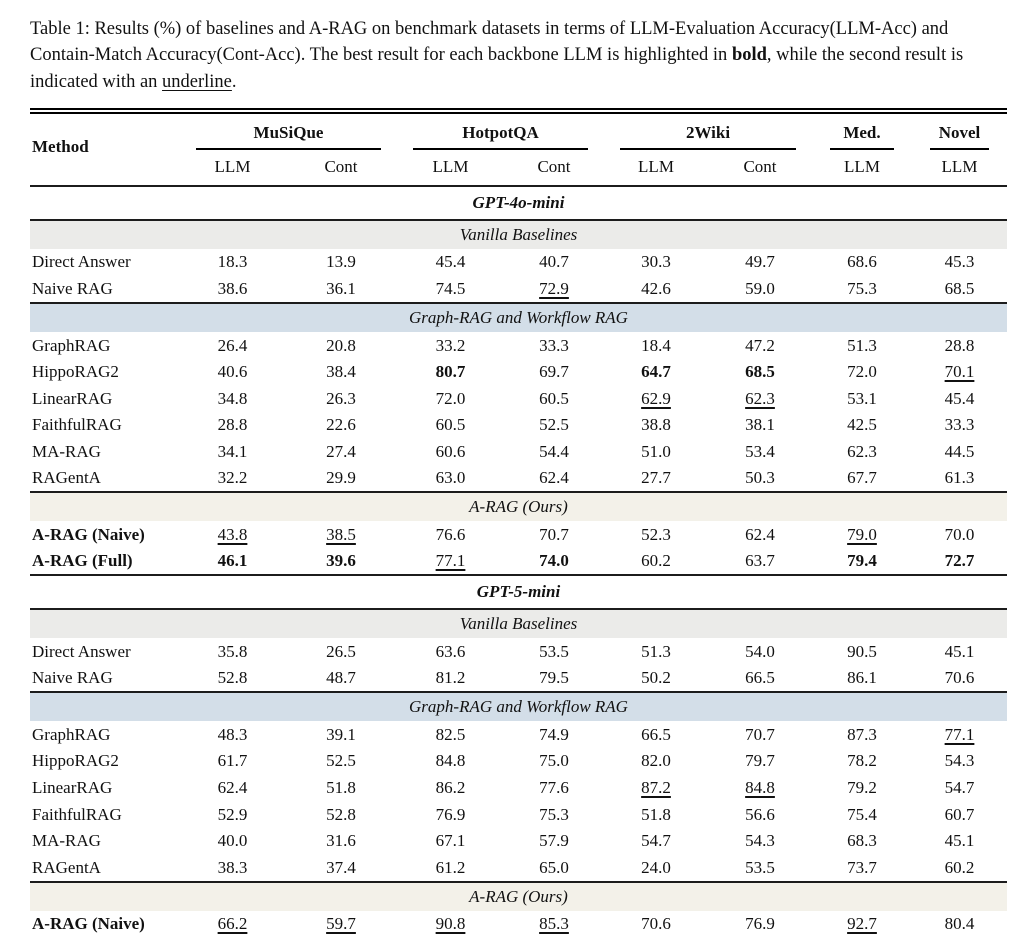 This screenshot has width=1027, height=943. What do you see at coordinates (554, 345) in the screenshot?
I see `value-cell: 33.3` at bounding box center [554, 345].